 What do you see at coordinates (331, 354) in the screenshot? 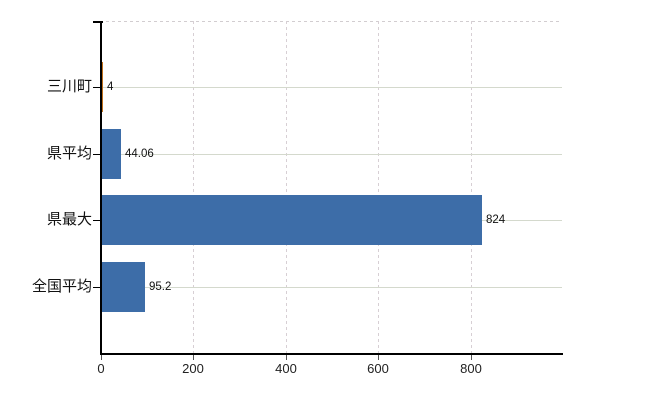
I see `x-axis-line` at bounding box center [331, 354].